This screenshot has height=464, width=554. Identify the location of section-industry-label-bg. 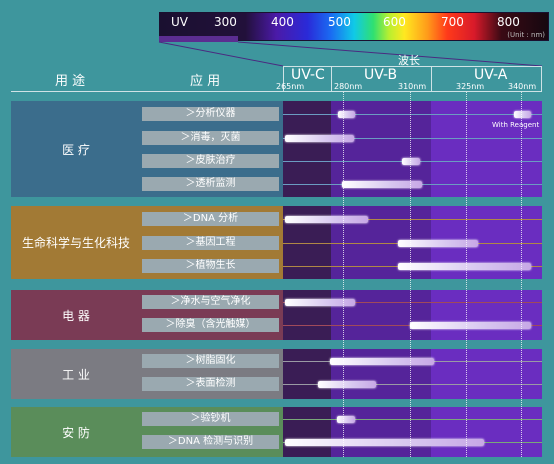
(76, 374).